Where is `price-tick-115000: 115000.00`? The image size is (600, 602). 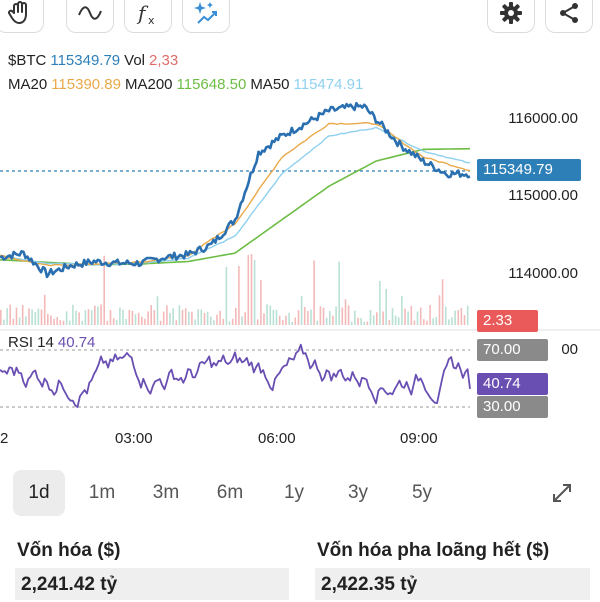
price-tick-115000: 115000.00 is located at coordinates (543, 195).